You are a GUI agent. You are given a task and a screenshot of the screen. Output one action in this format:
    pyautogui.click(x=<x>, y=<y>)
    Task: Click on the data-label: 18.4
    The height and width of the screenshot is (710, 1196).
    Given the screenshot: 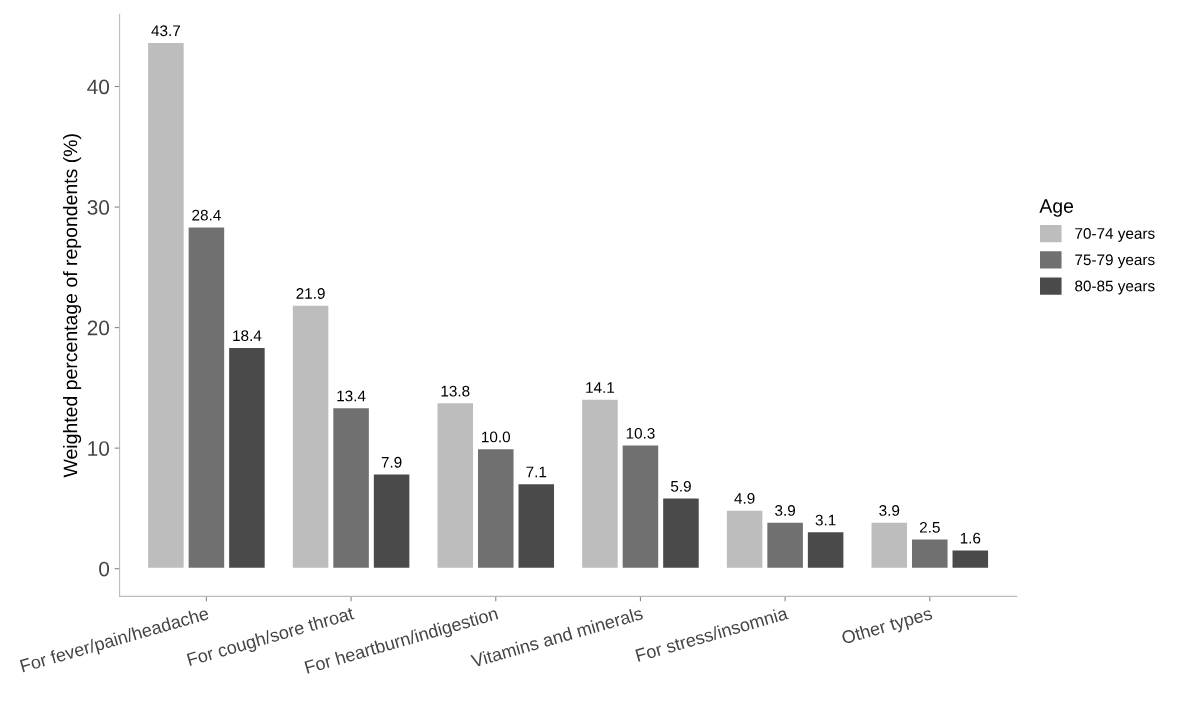 What is the action you would take?
    pyautogui.click(x=247, y=336)
    